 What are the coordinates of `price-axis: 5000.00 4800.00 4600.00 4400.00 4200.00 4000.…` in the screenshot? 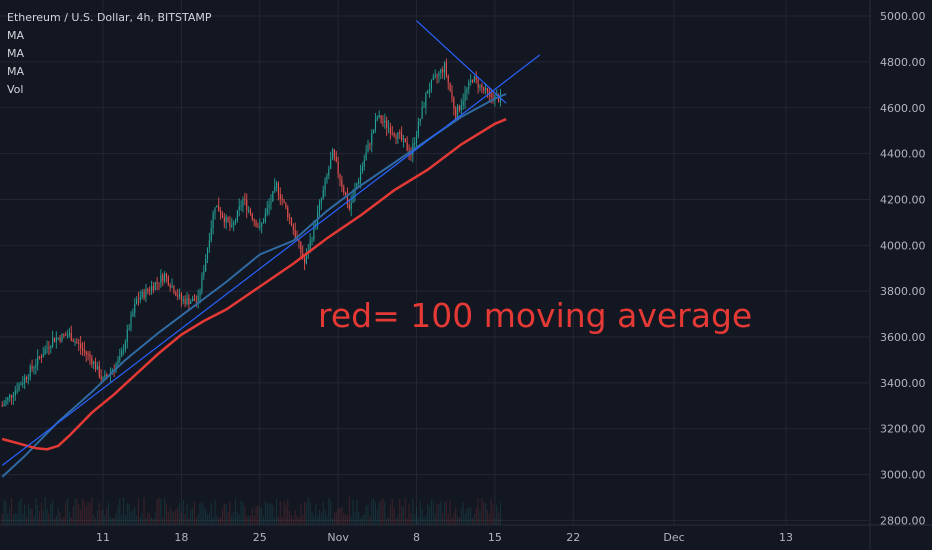 It's located at (903, 268).